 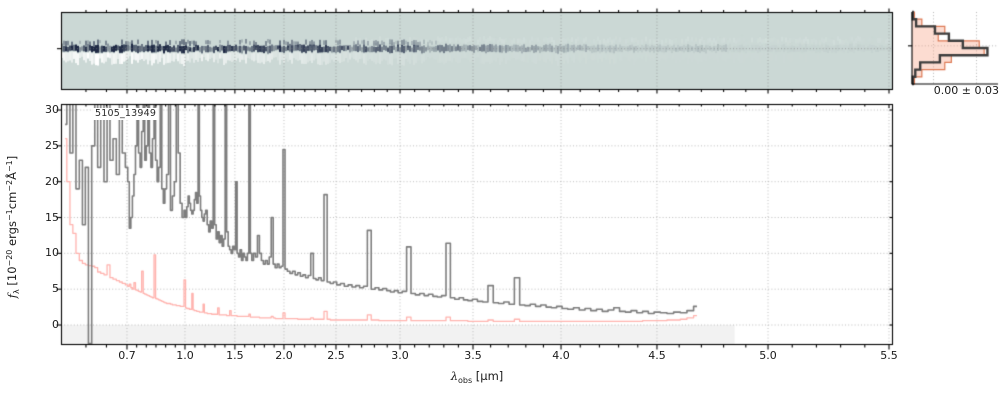 What do you see at coordinates (284, 355) in the screenshot?
I see `x-tick-label: 2.0` at bounding box center [284, 355].